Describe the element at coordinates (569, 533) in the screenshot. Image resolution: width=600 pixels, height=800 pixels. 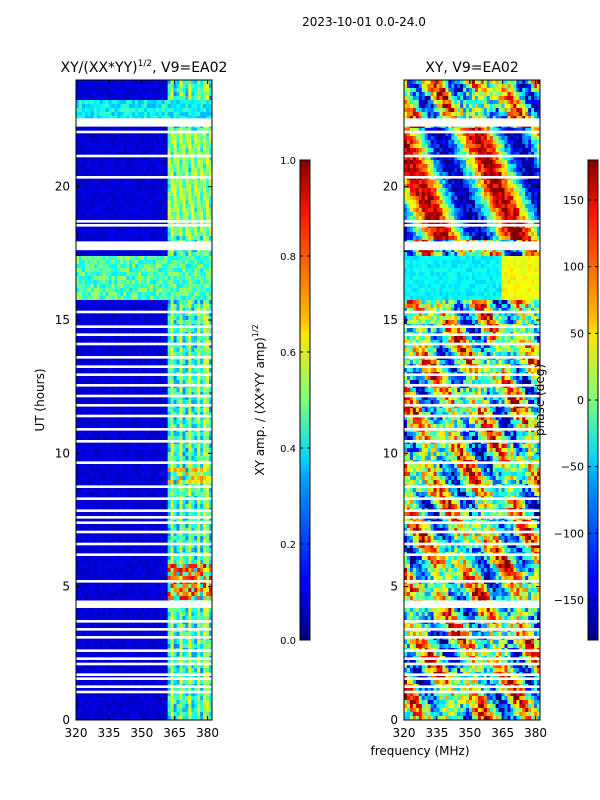
I see `colorbar-tick-label: −100` at that location.